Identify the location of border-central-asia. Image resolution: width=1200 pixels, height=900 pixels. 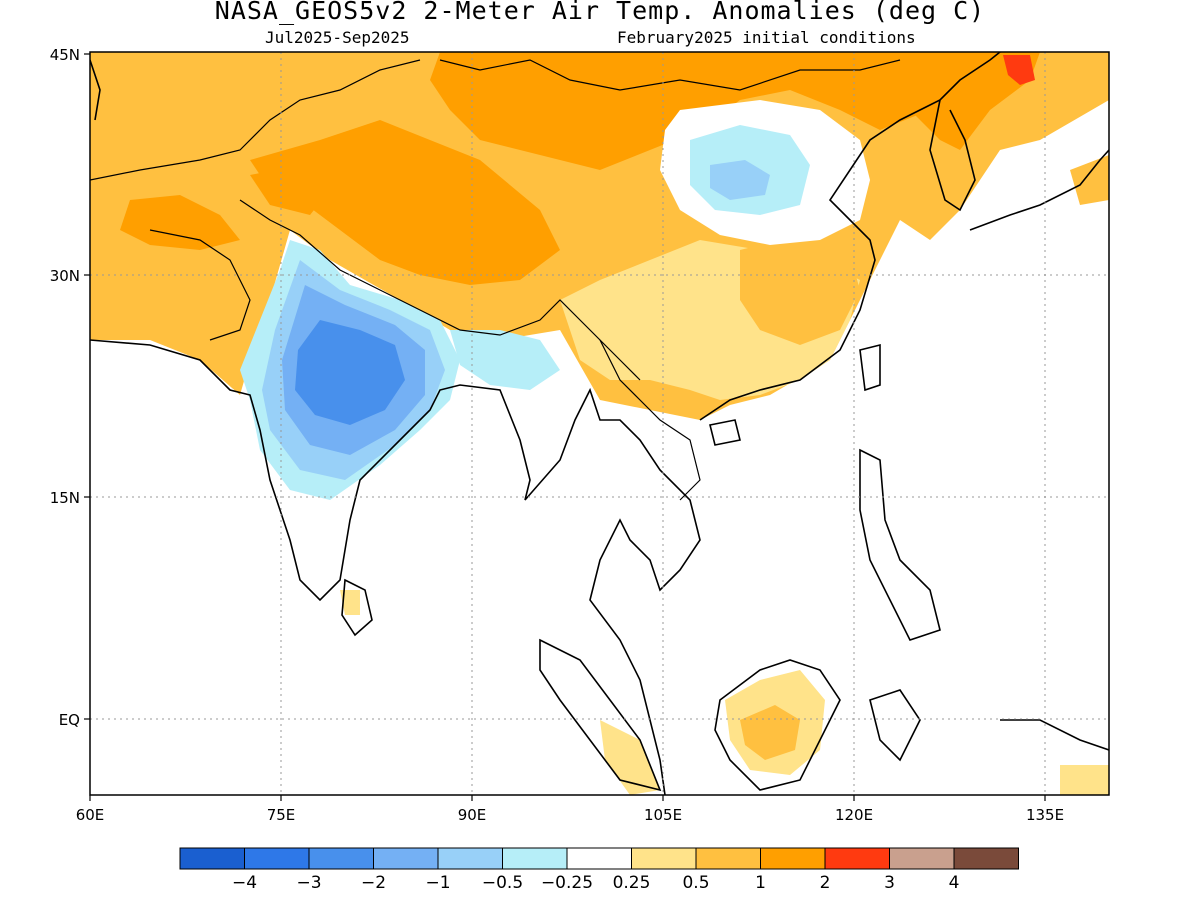
(255, 120).